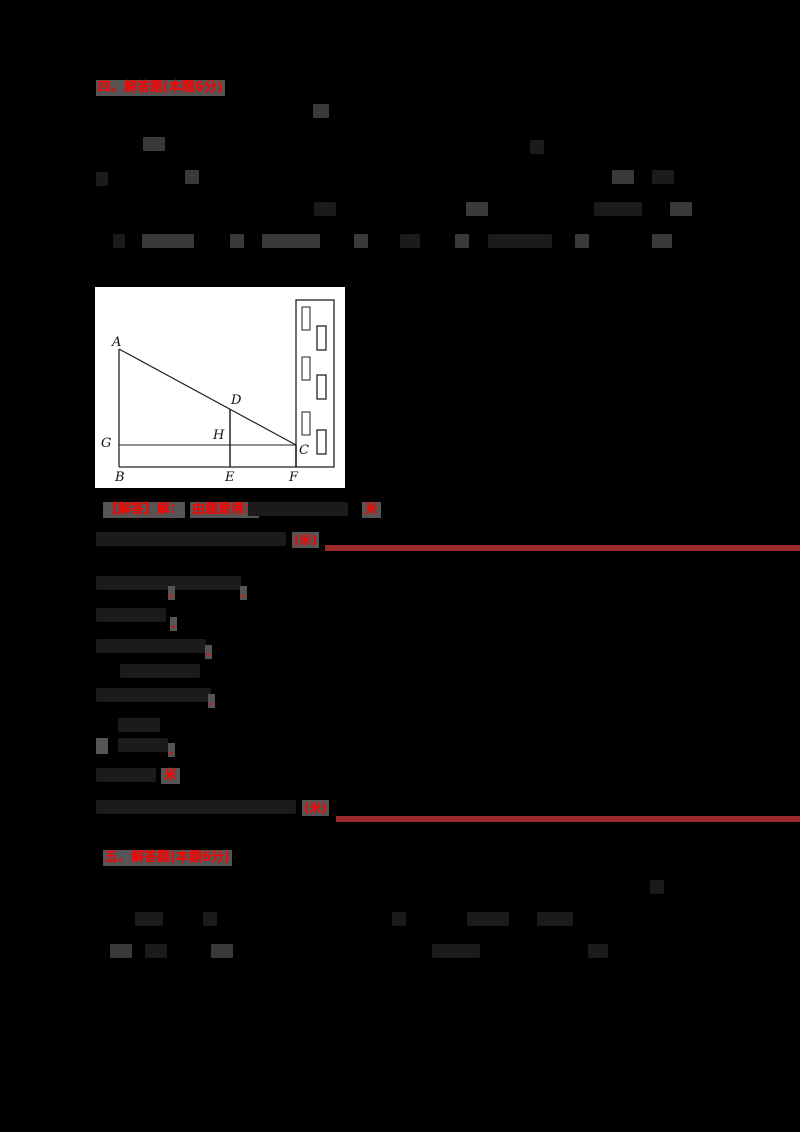 Image resolution: width=800 pixels, height=1132 pixels. What do you see at coordinates (225, 510) in the screenshot?
I see `solution-intro: 由题意得：` at bounding box center [225, 510].